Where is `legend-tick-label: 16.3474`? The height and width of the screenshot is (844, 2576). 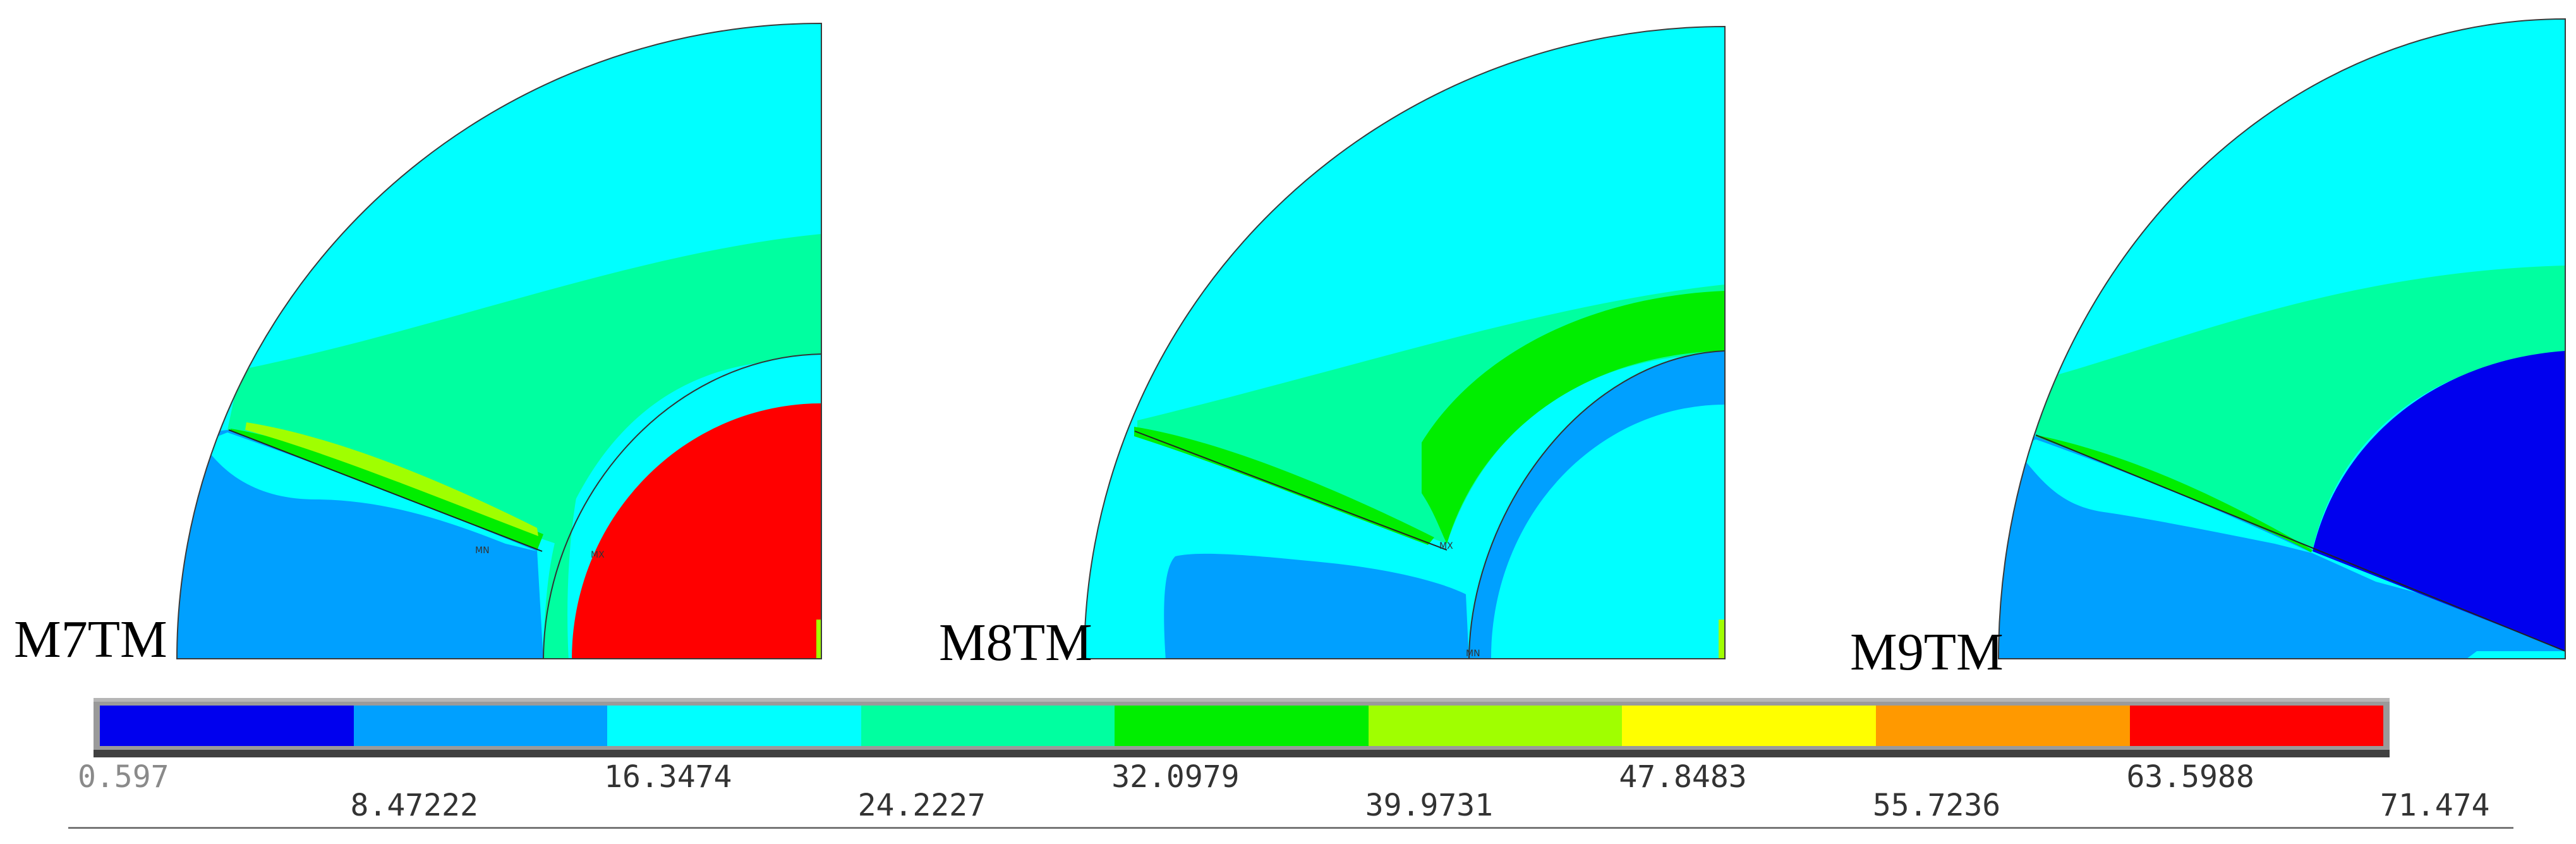 legend-tick-label: 16.3474 is located at coordinates (668, 777).